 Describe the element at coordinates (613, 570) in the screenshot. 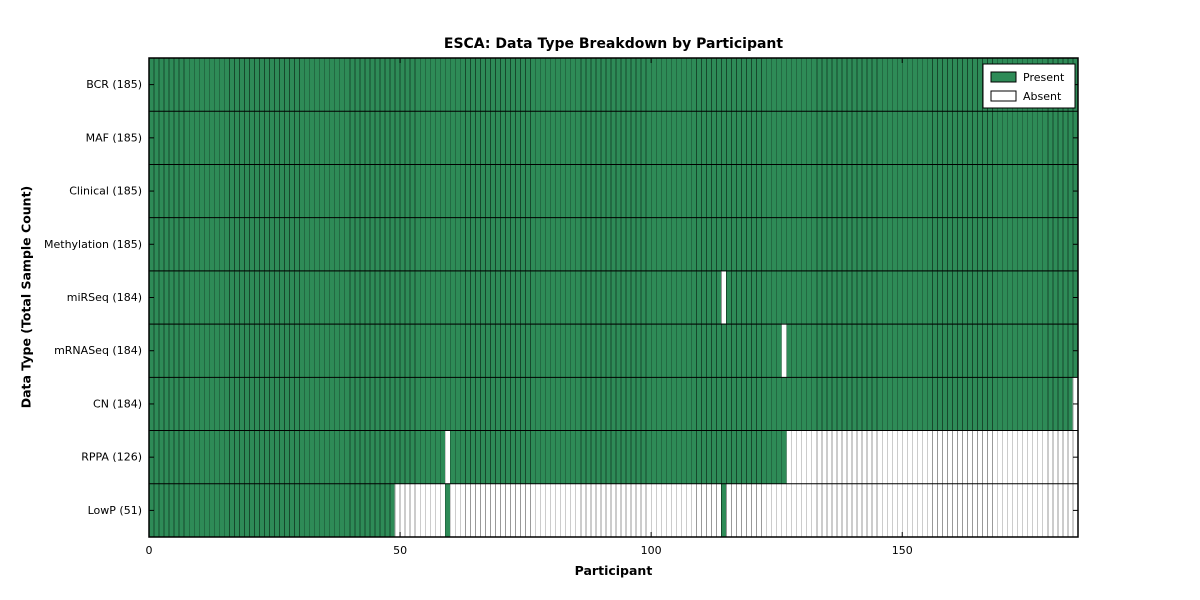

I see `x-axis-label: Participant` at that location.